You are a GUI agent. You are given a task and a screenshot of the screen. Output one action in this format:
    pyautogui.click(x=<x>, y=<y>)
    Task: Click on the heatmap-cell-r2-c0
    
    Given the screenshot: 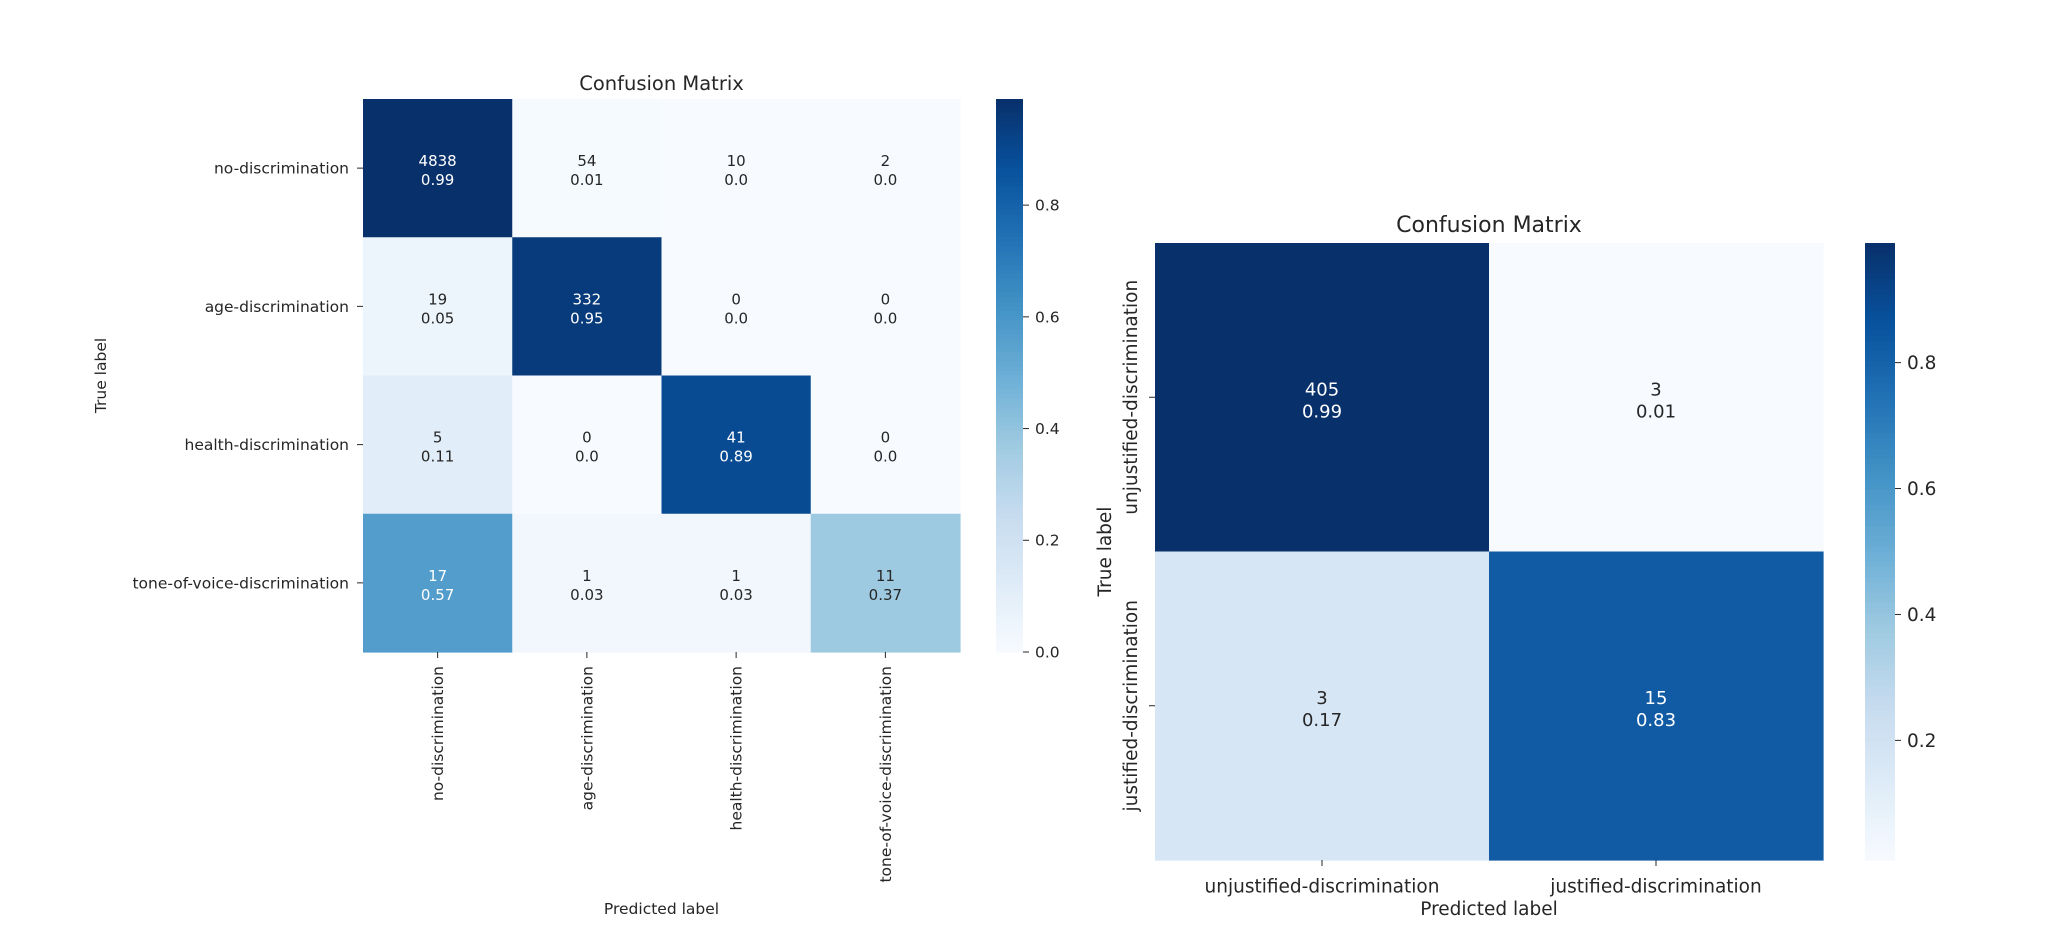 What is the action you would take?
    pyautogui.click(x=438, y=445)
    